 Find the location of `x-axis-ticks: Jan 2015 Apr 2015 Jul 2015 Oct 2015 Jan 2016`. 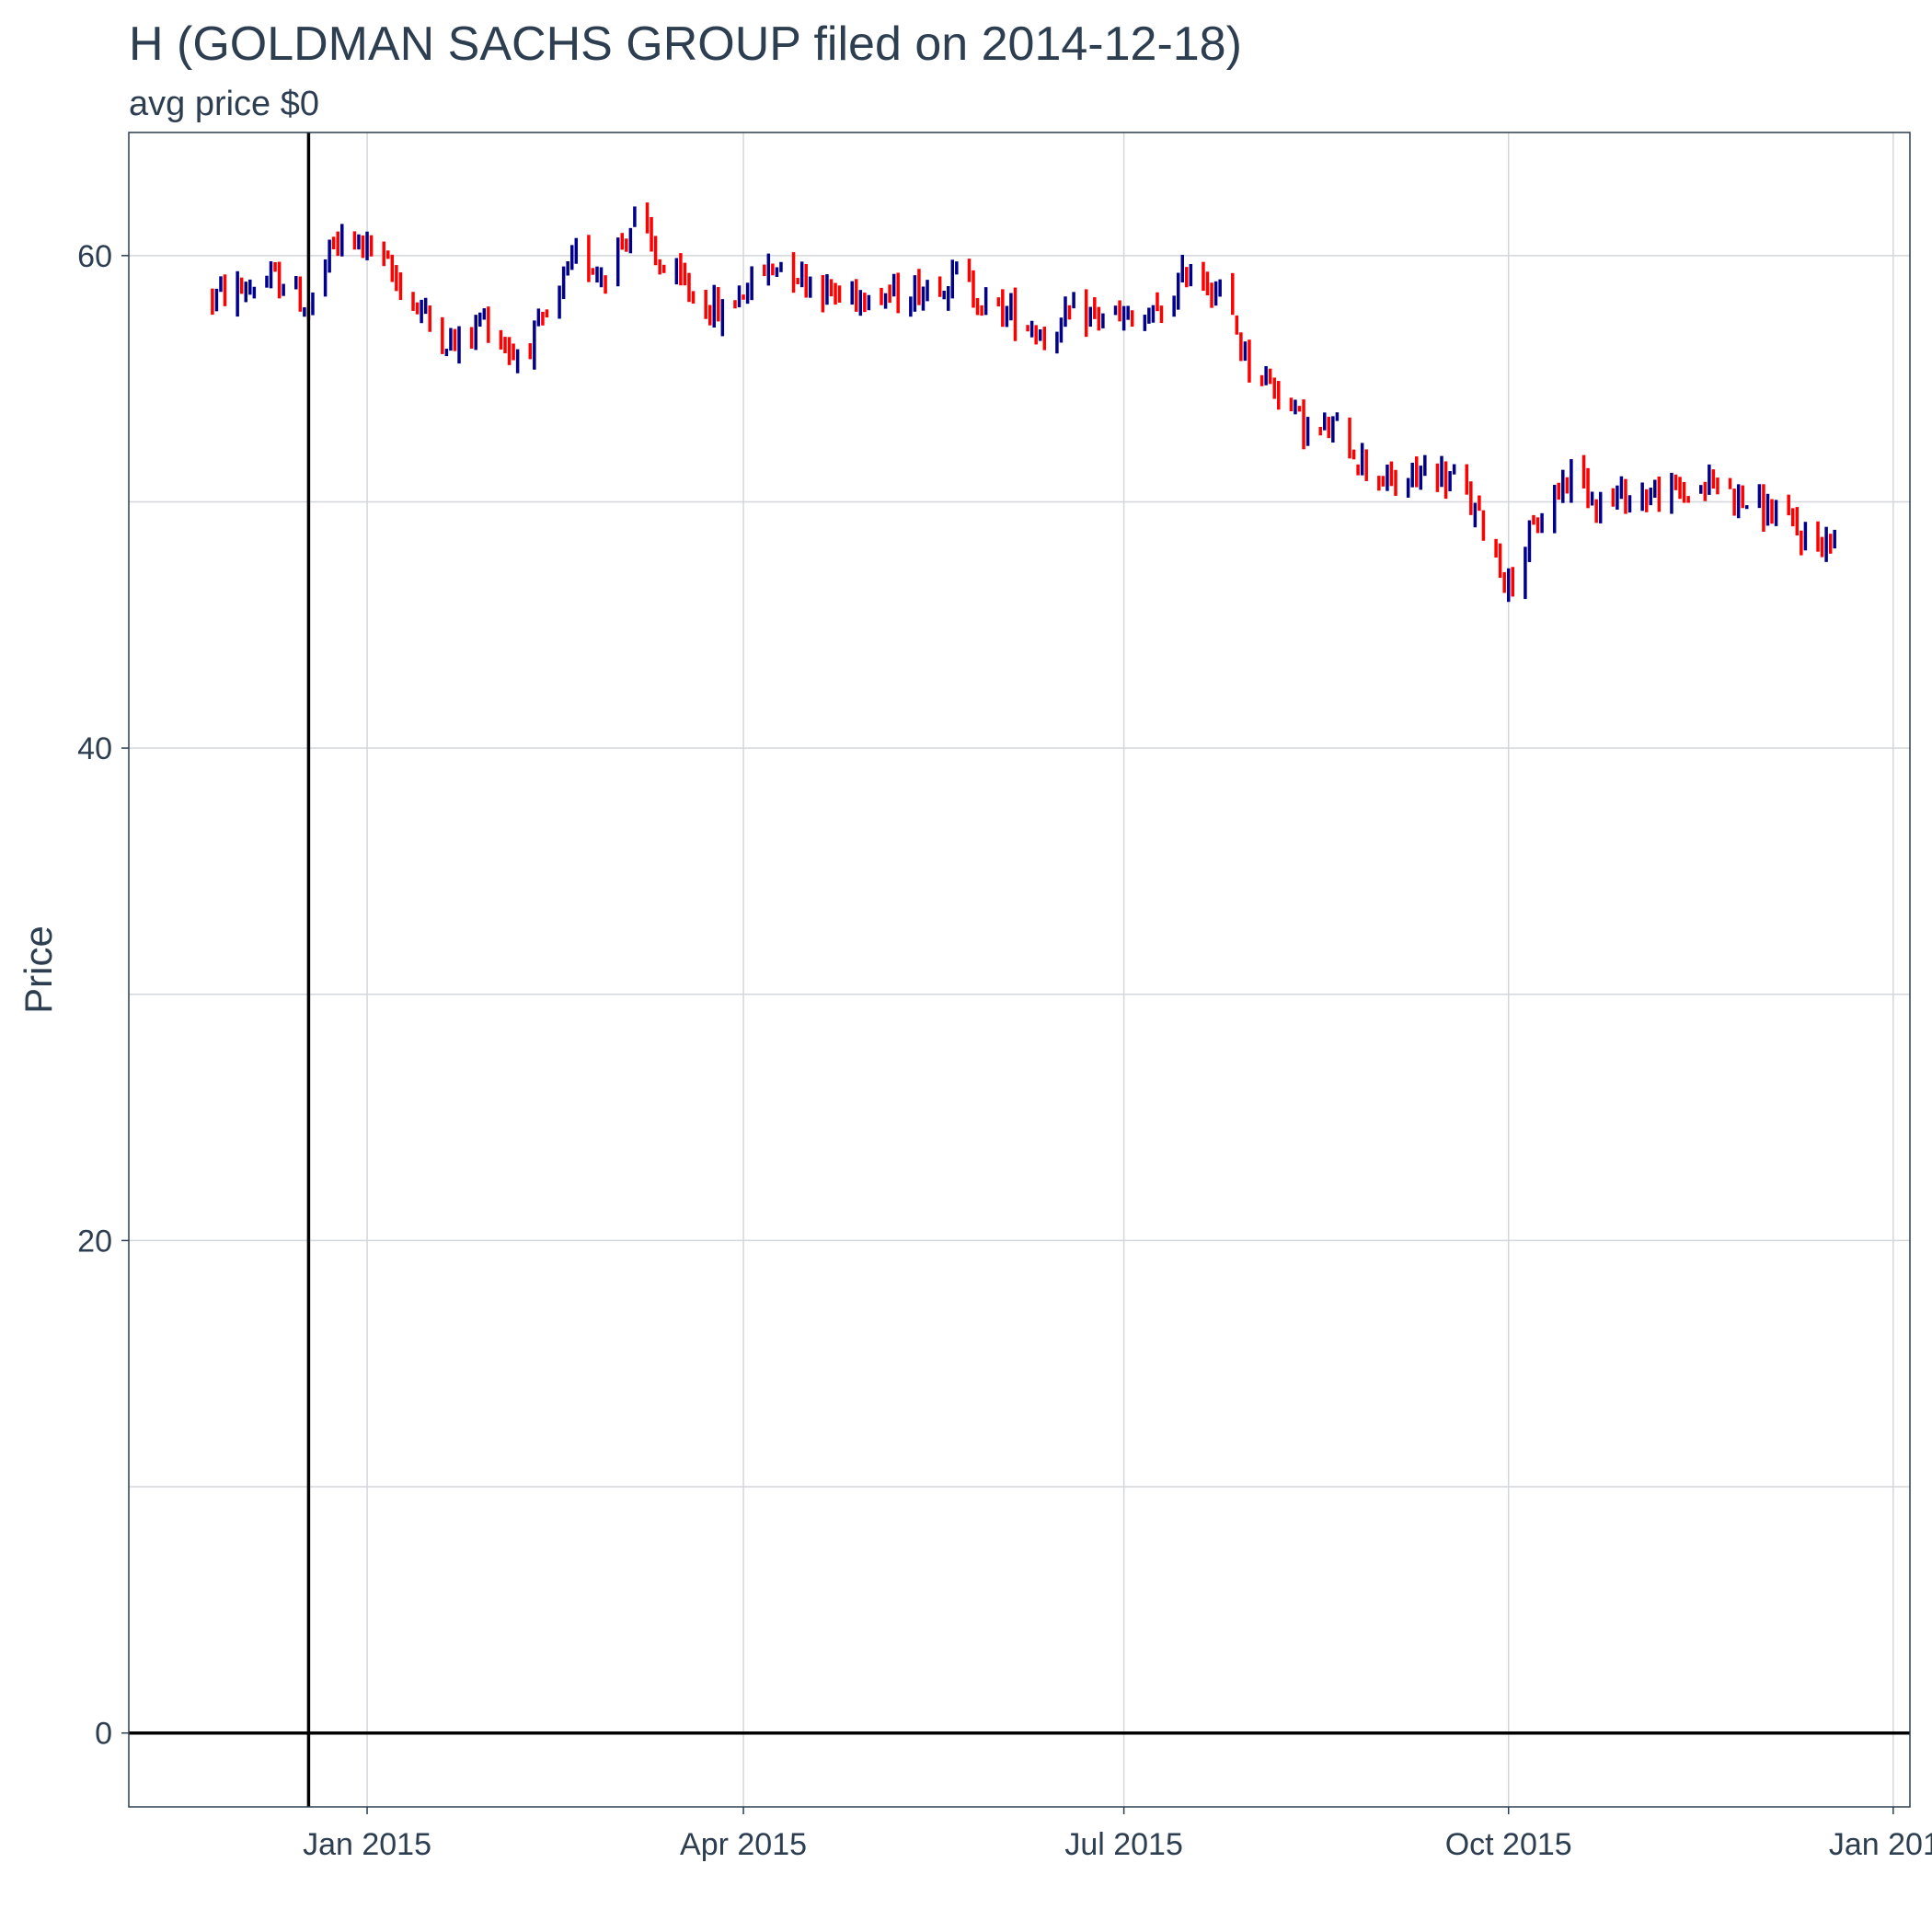

x-axis-ticks: Jan 2015 Apr 2015 Jul 2015 Oct 2015 Jan 2016 is located at coordinates (1117, 1834).